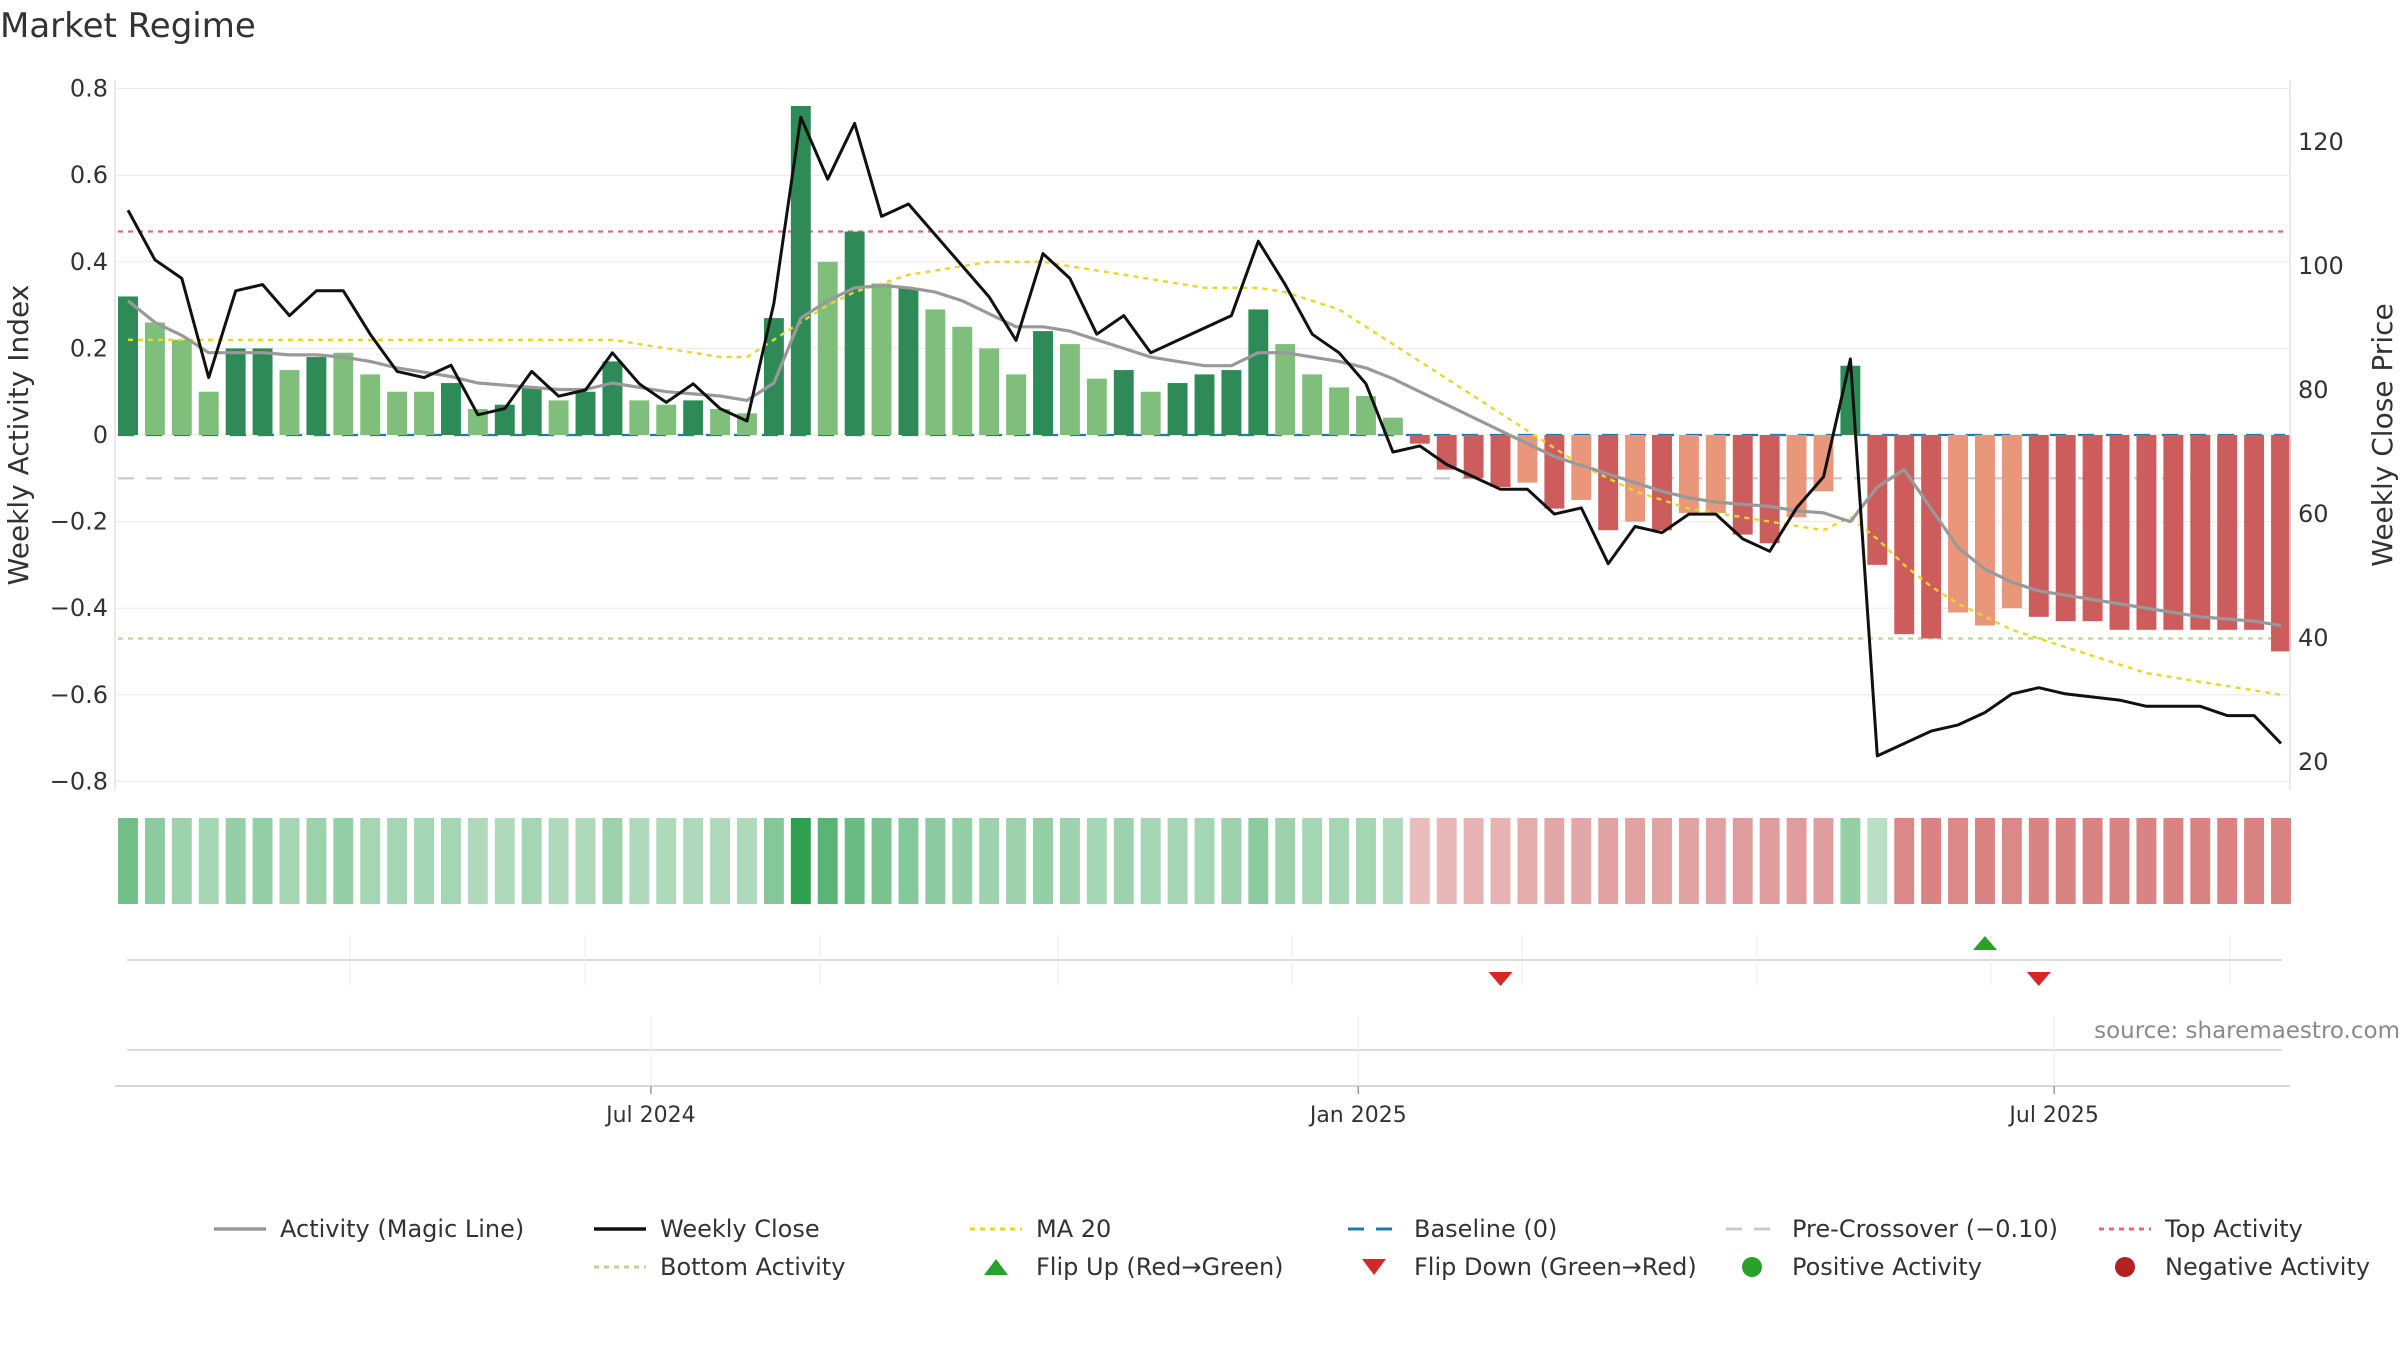  Describe the element at coordinates (2321, 142) in the screenshot. I see `y2-tick-label: 120` at that location.